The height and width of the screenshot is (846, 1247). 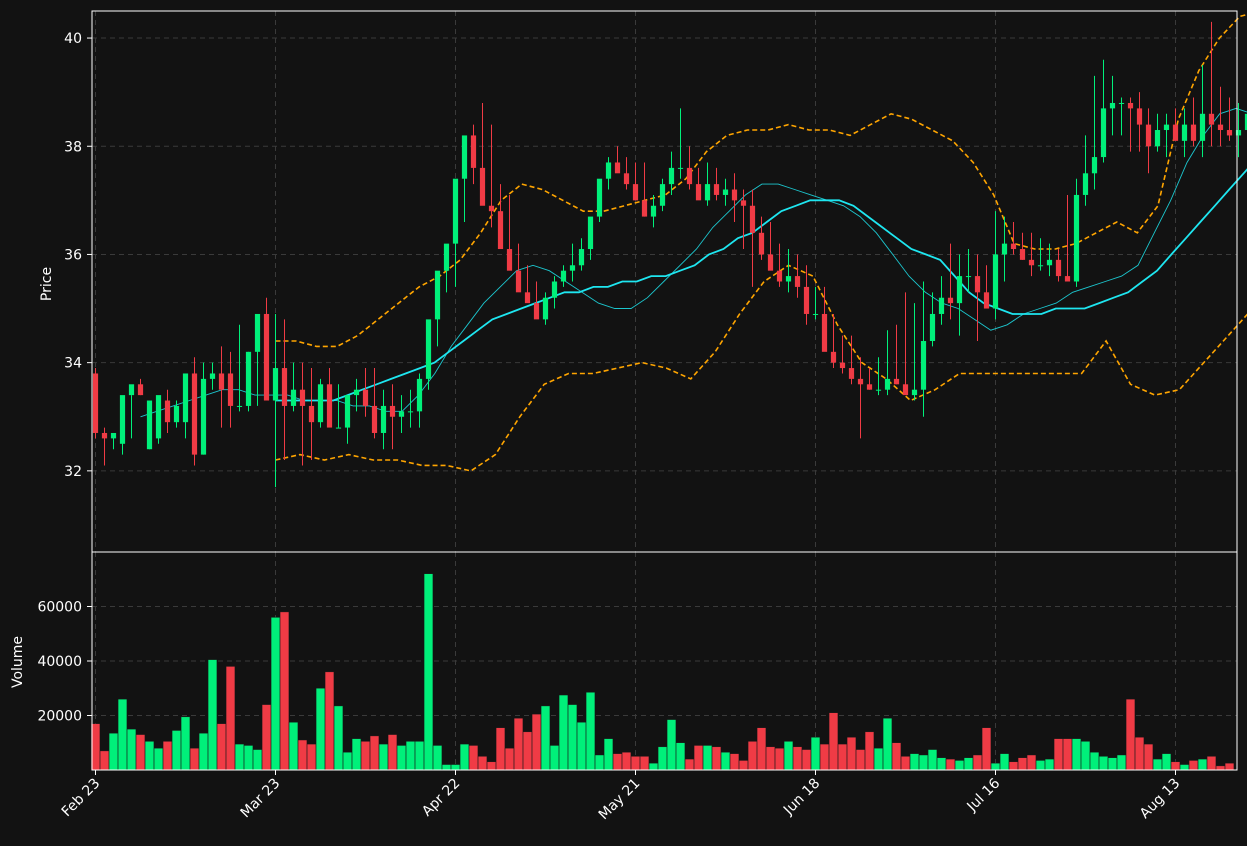 What do you see at coordinates (59, 717) in the screenshot?
I see `volume-y-tick-label: 20000` at bounding box center [59, 717].